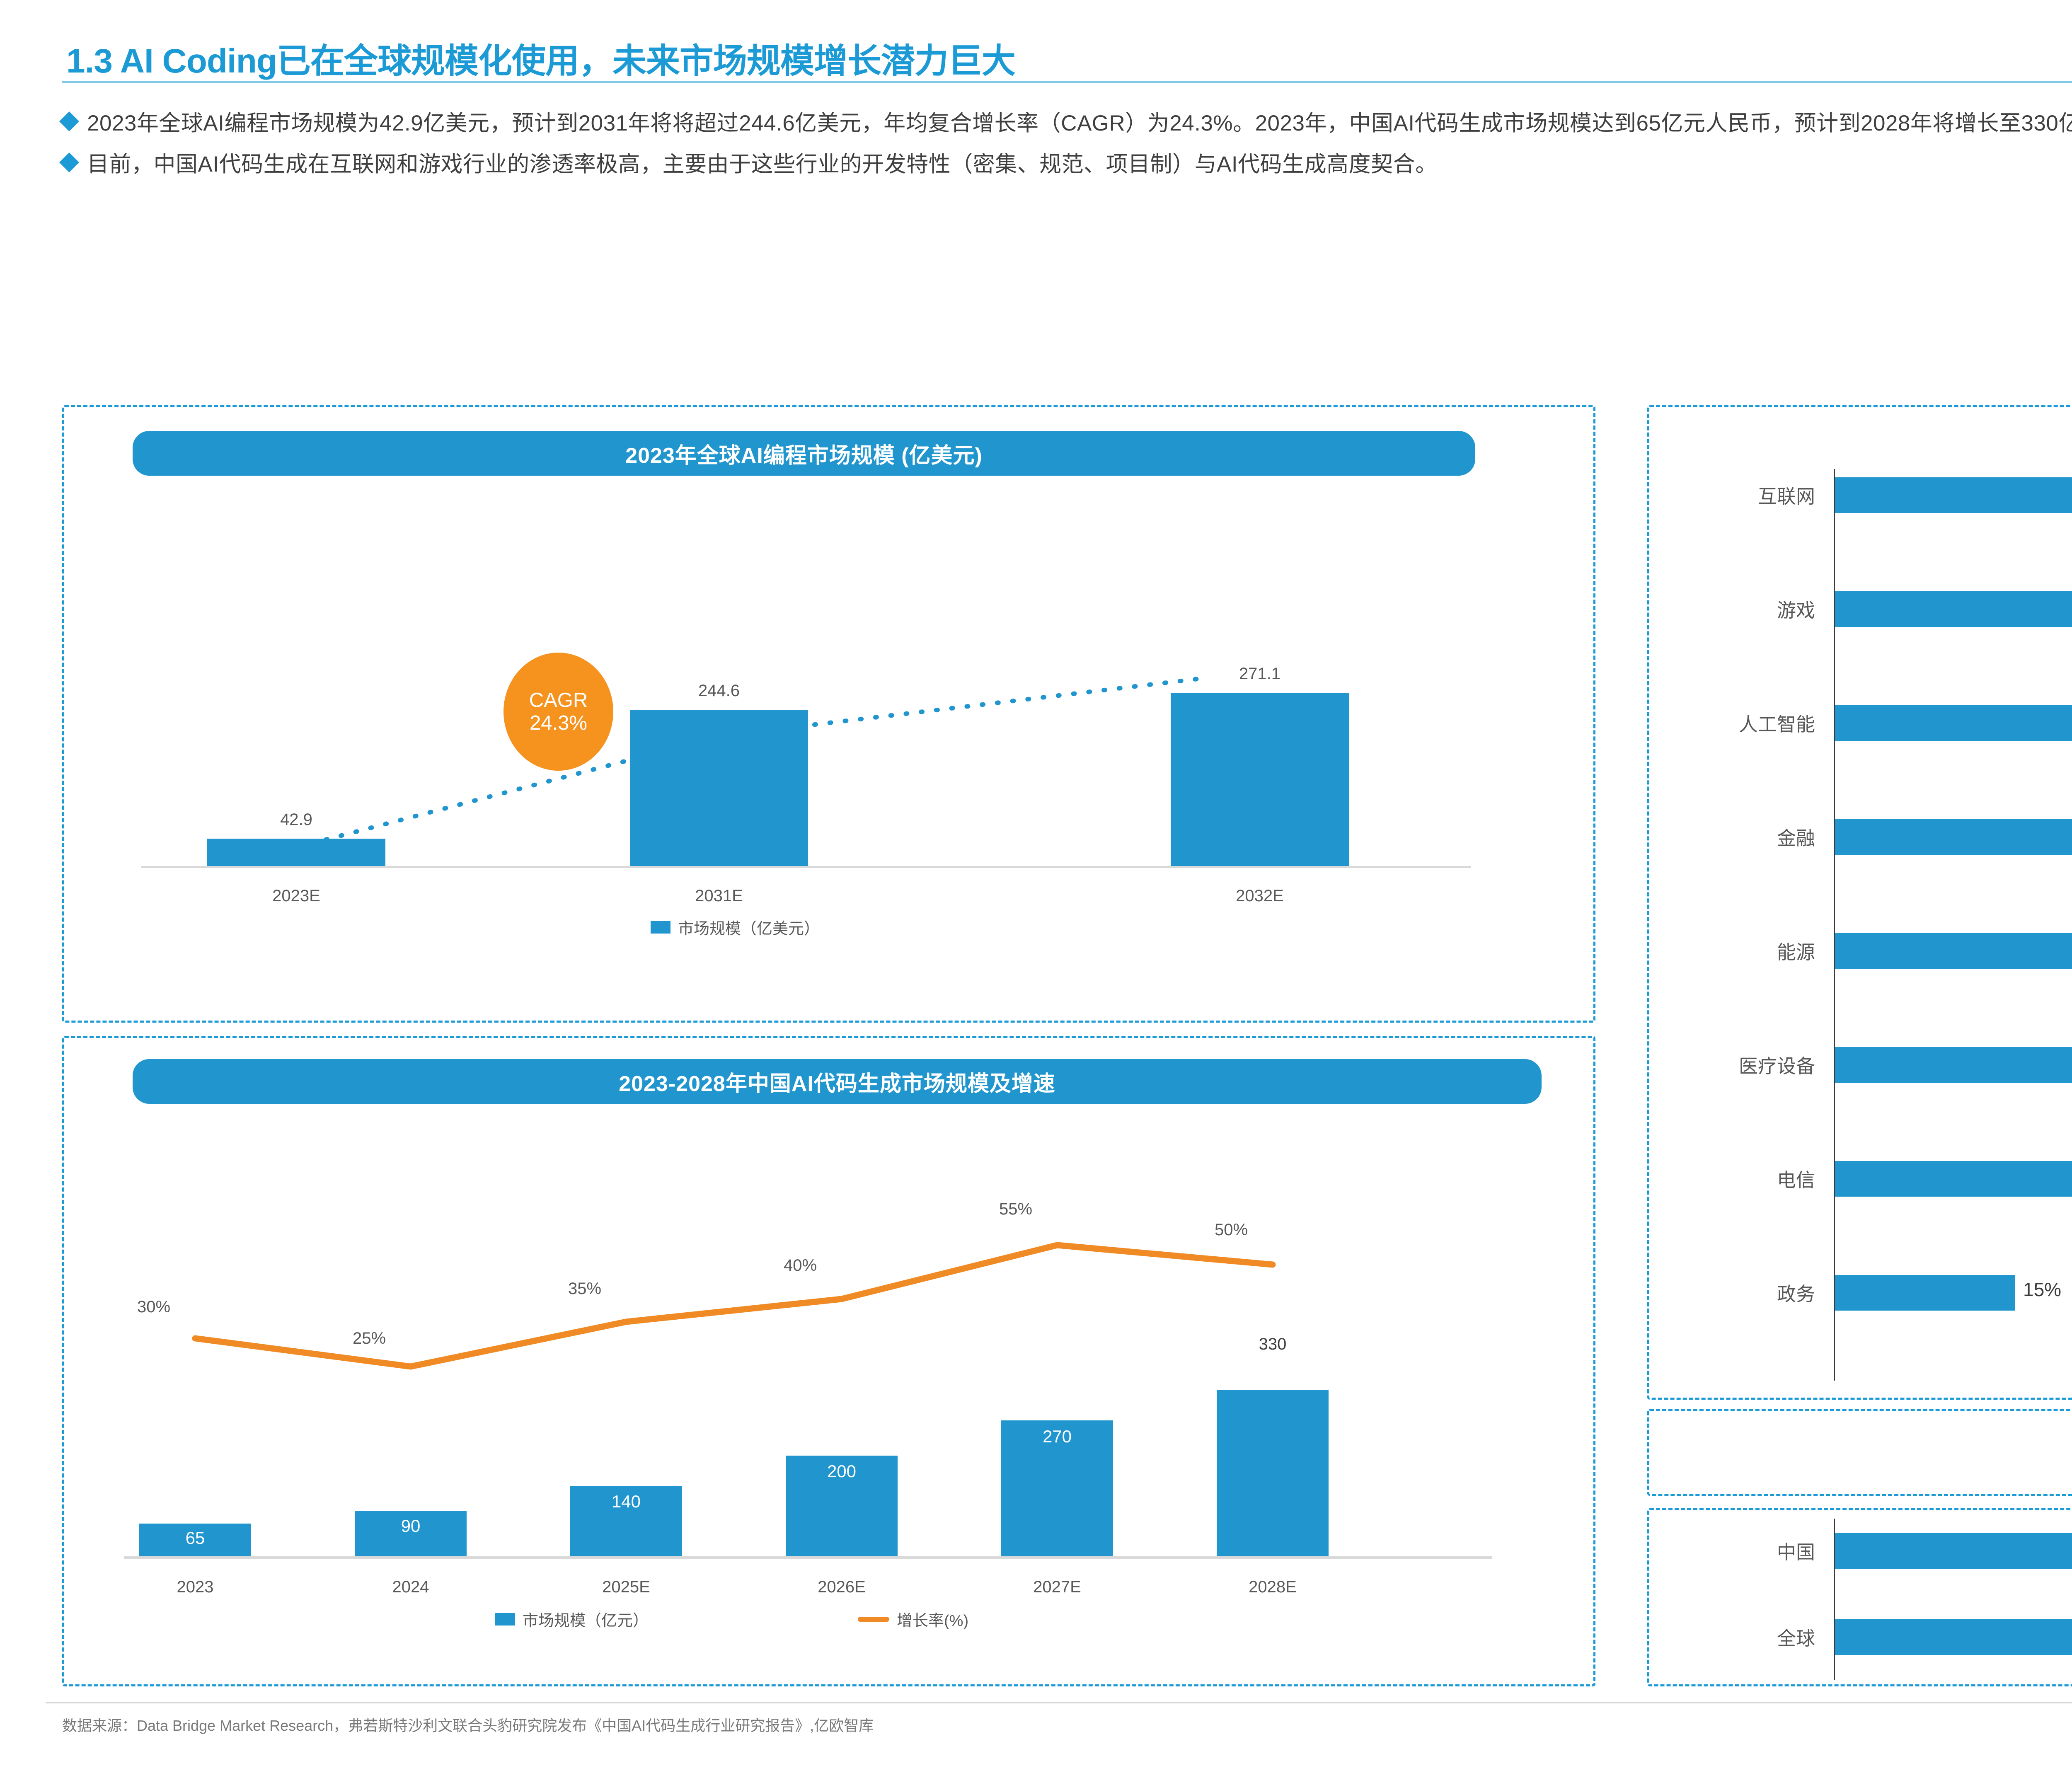  I want to click on hbar-energy, so click(1953, 951).